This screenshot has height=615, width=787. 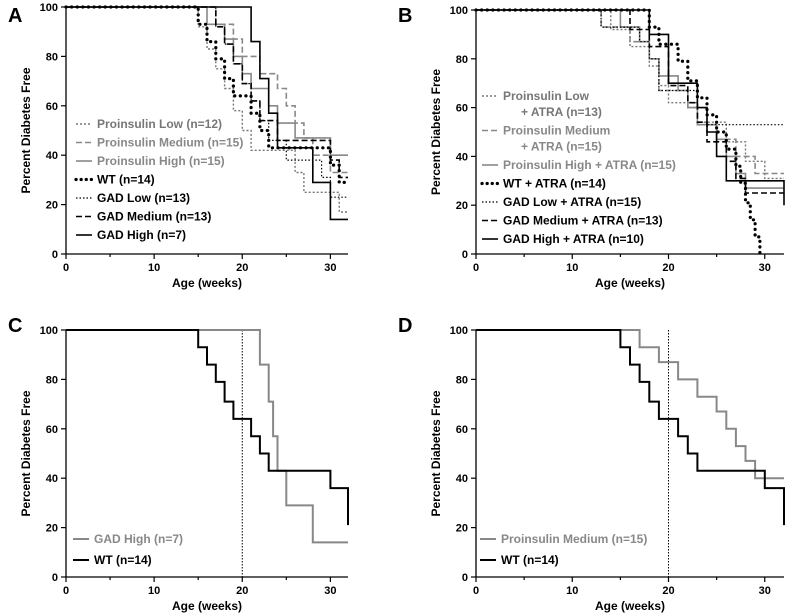 I want to click on legend-label: GAD Medium (n=13), so click(x=154, y=217).